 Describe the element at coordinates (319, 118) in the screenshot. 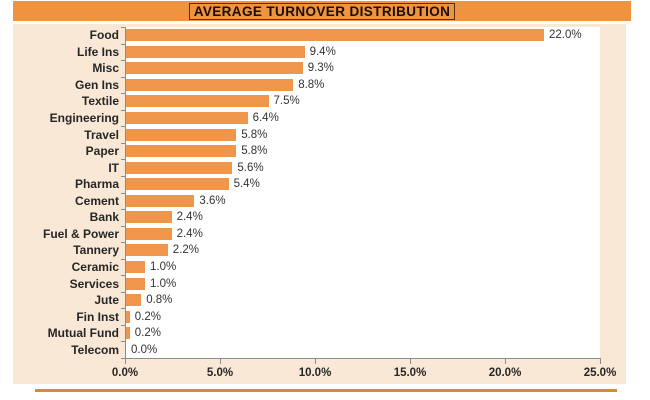

I see `bar-row: Engineering 6.4%` at that location.